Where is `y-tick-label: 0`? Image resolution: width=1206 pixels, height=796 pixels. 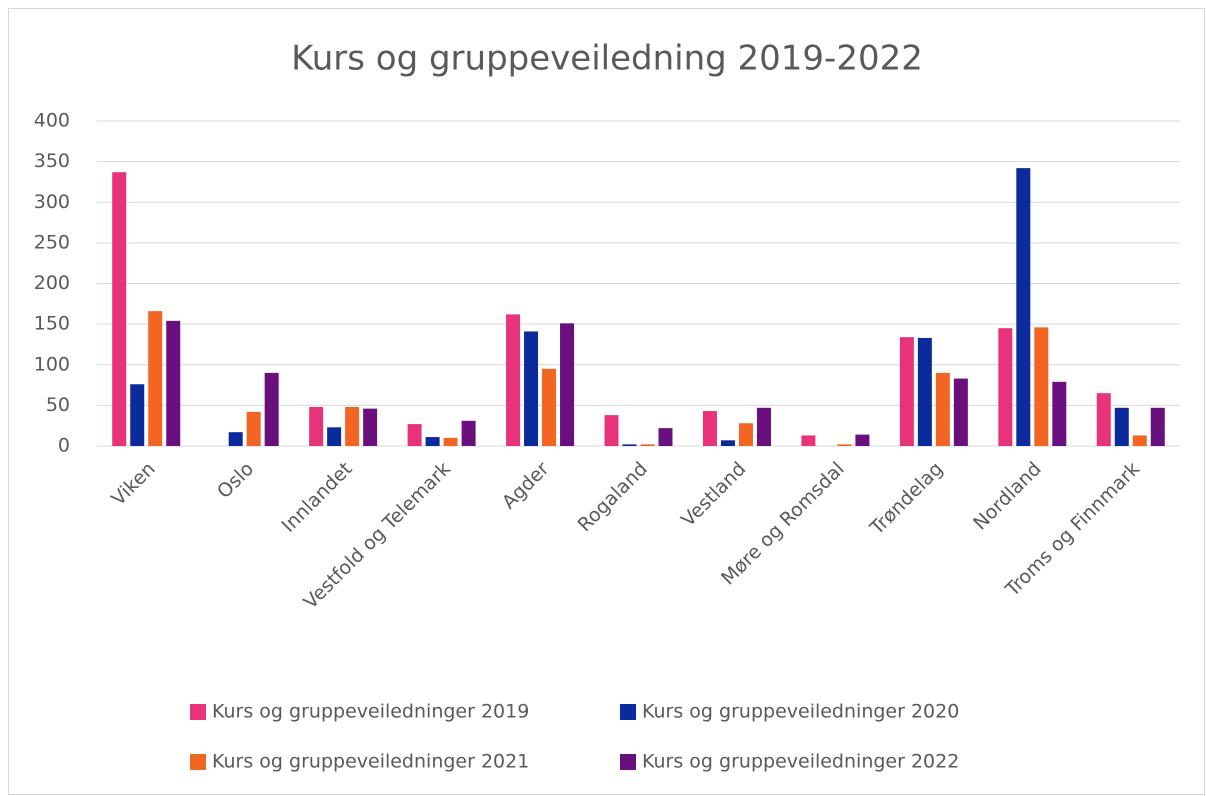
y-tick-label: 0 is located at coordinates (64, 446).